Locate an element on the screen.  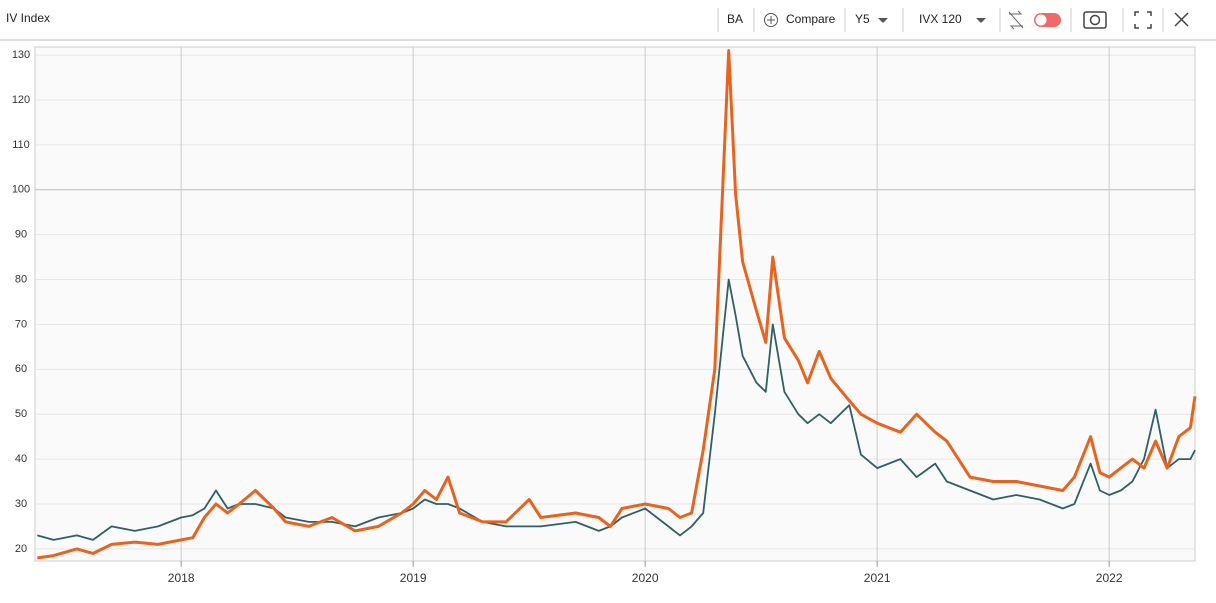
symbol: BA is located at coordinates (735, 19).